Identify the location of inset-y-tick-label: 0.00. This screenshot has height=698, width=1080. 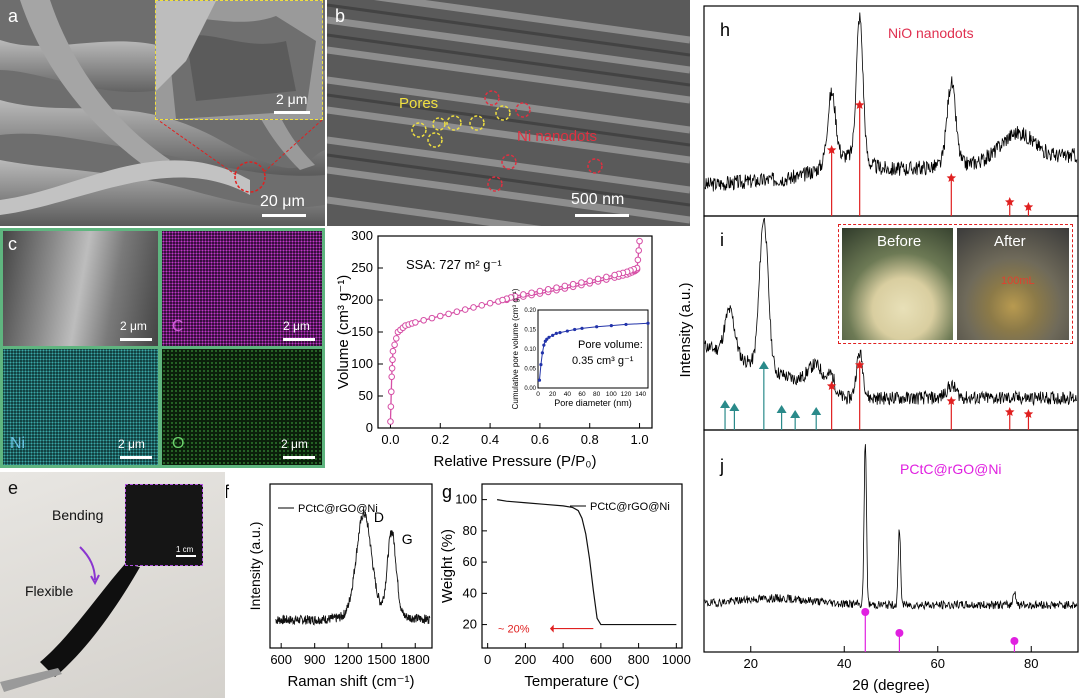
(530, 389).